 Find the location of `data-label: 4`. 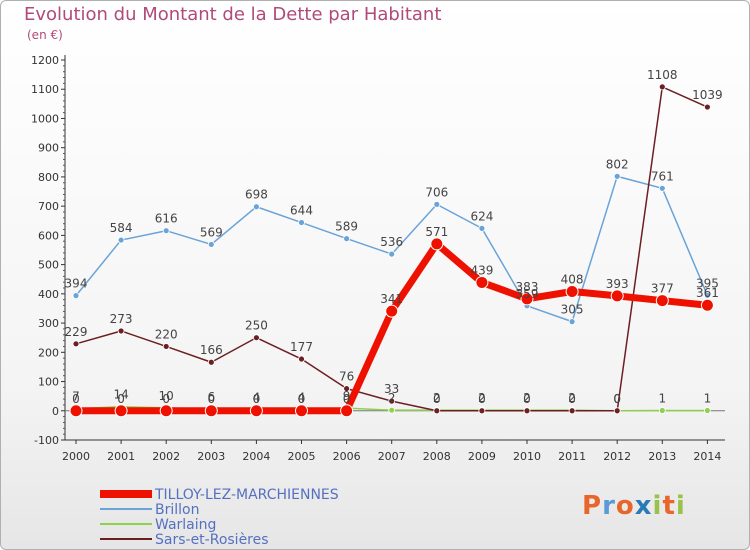

data-label: 4 is located at coordinates (302, 398).